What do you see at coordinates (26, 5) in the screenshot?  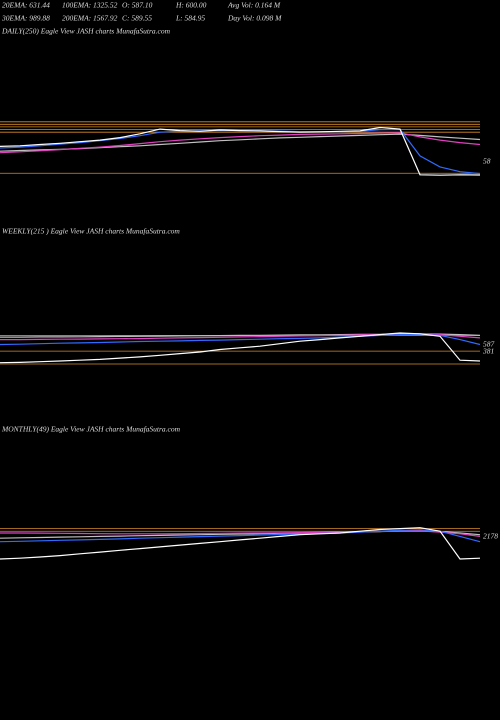 I see `header-stat: 20EMA: 631.44` at bounding box center [26, 5].